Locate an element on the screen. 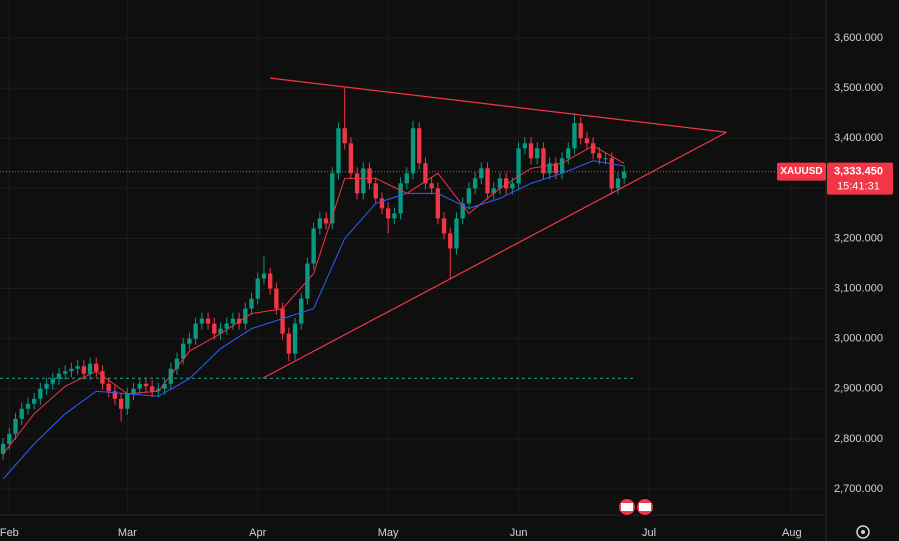 This screenshot has height=541, width=899. y-tick-label: 3,600.000 is located at coordinates (858, 38).